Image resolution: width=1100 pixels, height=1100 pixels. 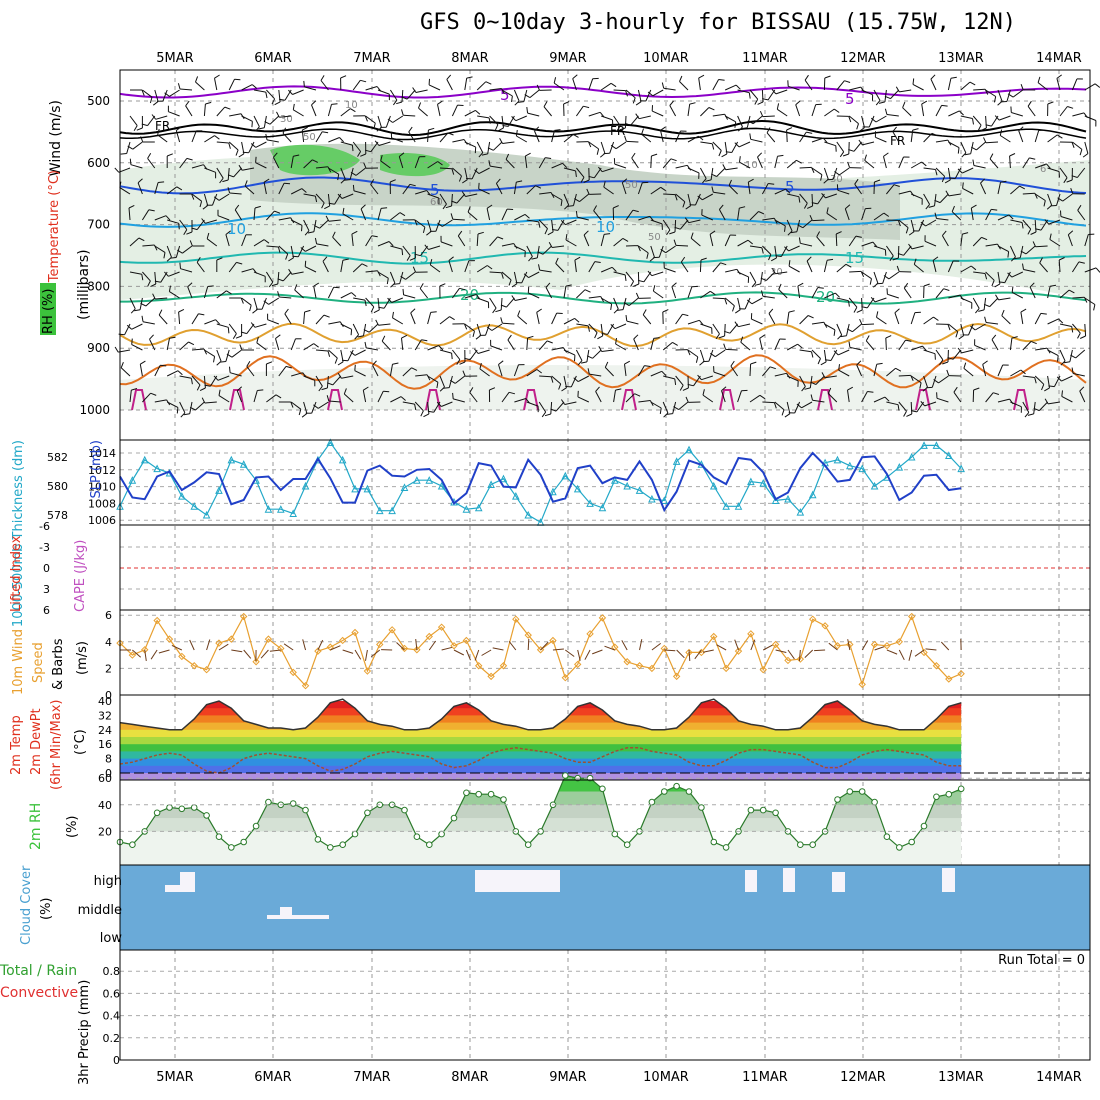 I want to click on label-thickness: 1000-500mb Thickness (dm), so click(x=18, y=533).